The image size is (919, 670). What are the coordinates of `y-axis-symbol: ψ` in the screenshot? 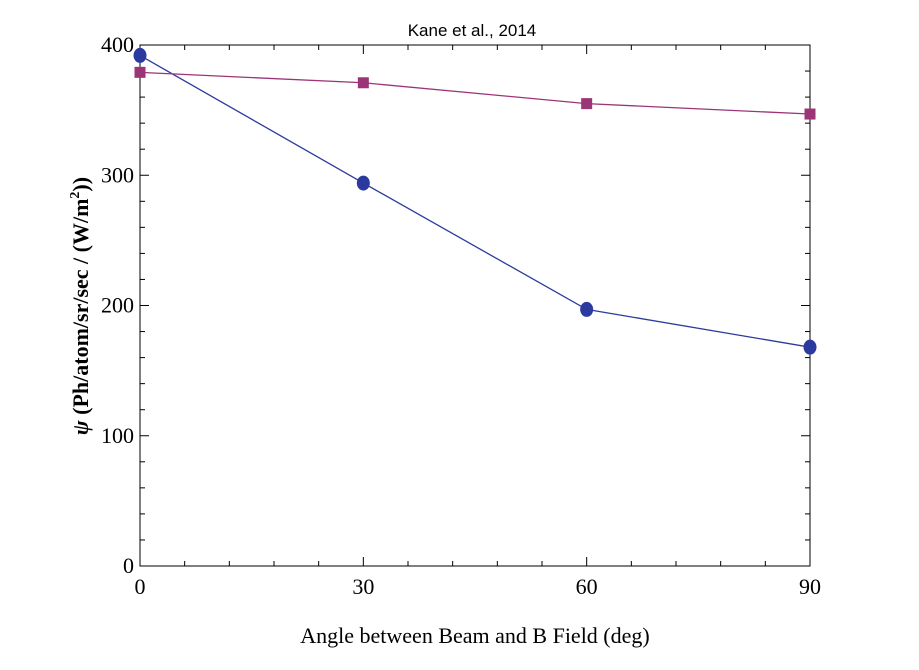 It's located at (80, 427).